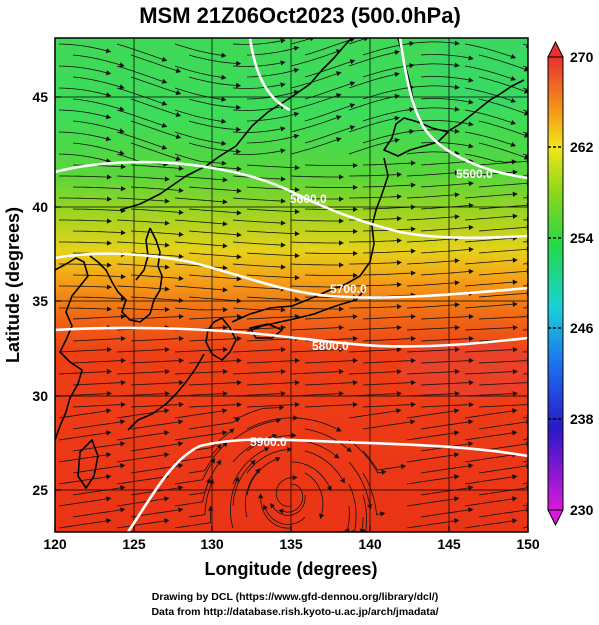  Describe the element at coordinates (308, 199) in the screenshot. I see `contour-label-5600: 5600.0` at that location.